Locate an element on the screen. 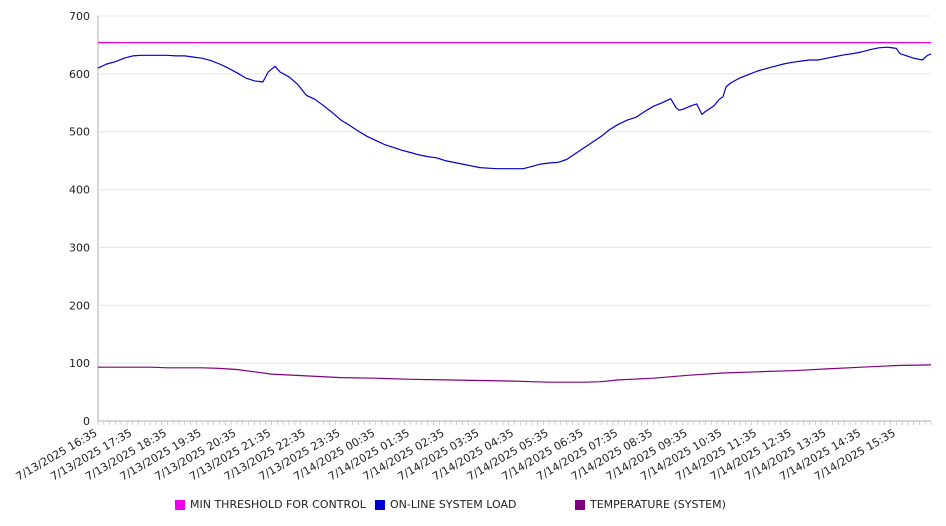  y-tick-label: 700 is located at coordinates (79, 16).